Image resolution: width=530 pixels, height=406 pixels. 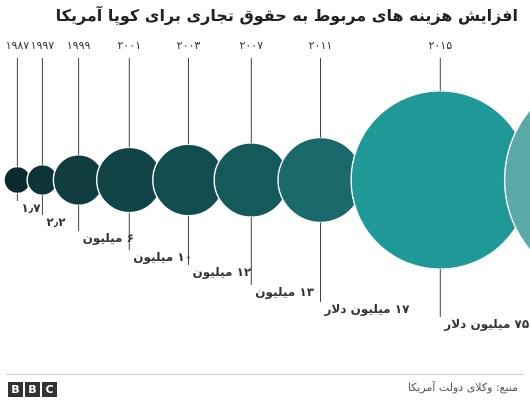 What do you see at coordinates (31, 208) in the screenshot?
I see `value-label-0: ۱٫۷` at bounding box center [31, 208].